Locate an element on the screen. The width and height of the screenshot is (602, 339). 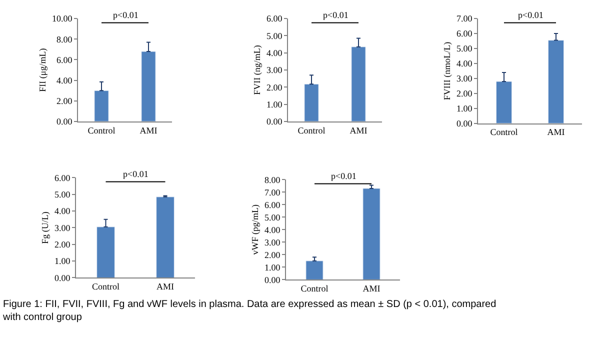
y-tick-label: 10.00 is located at coordinates (62, 19).